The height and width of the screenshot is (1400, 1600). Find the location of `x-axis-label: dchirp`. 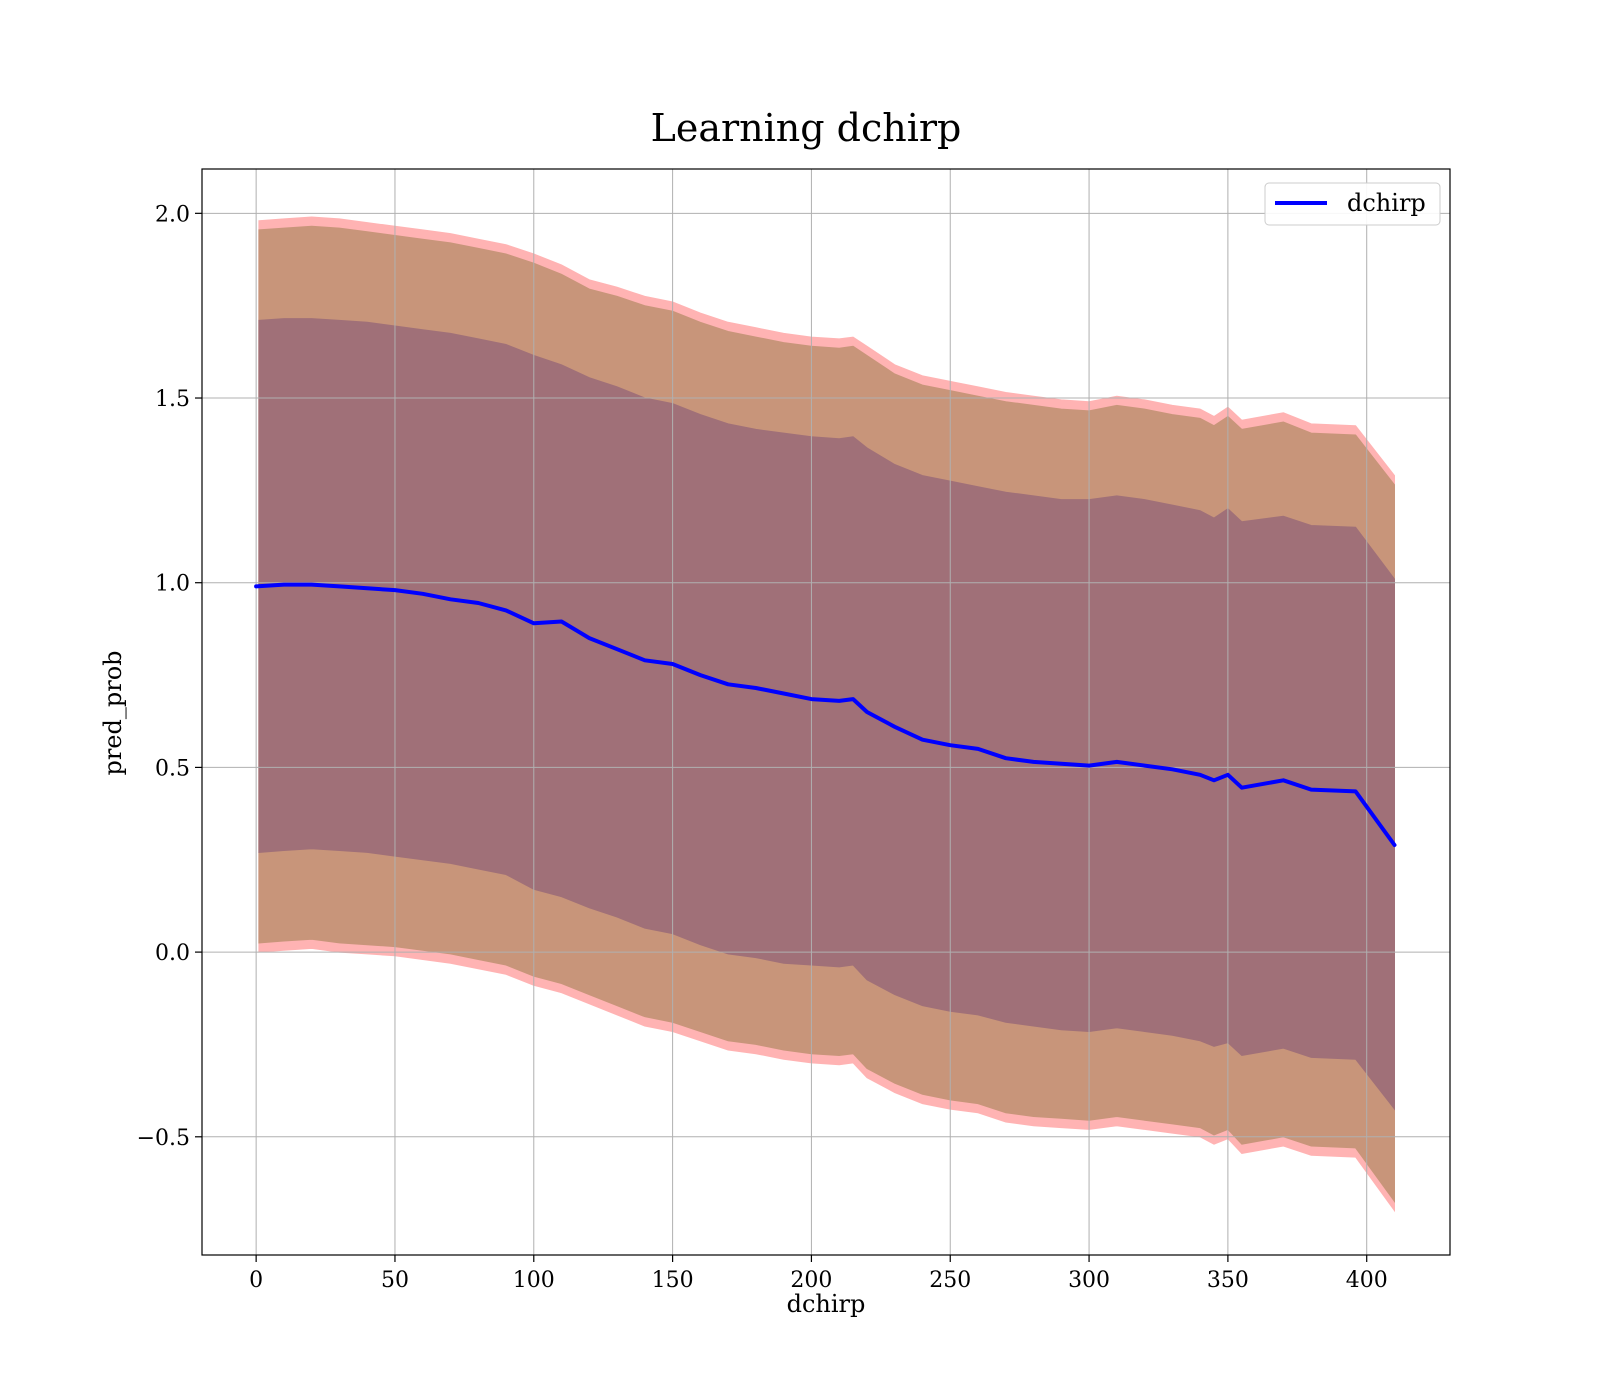

x-axis-label: dchirp is located at coordinates (826, 1304).